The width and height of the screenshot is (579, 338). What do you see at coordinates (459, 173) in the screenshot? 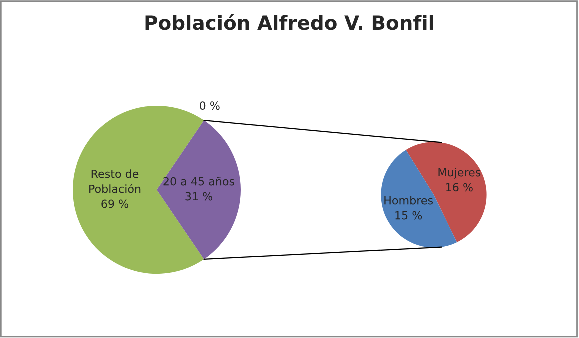
I see `slice-label: Mujeres` at bounding box center [459, 173].